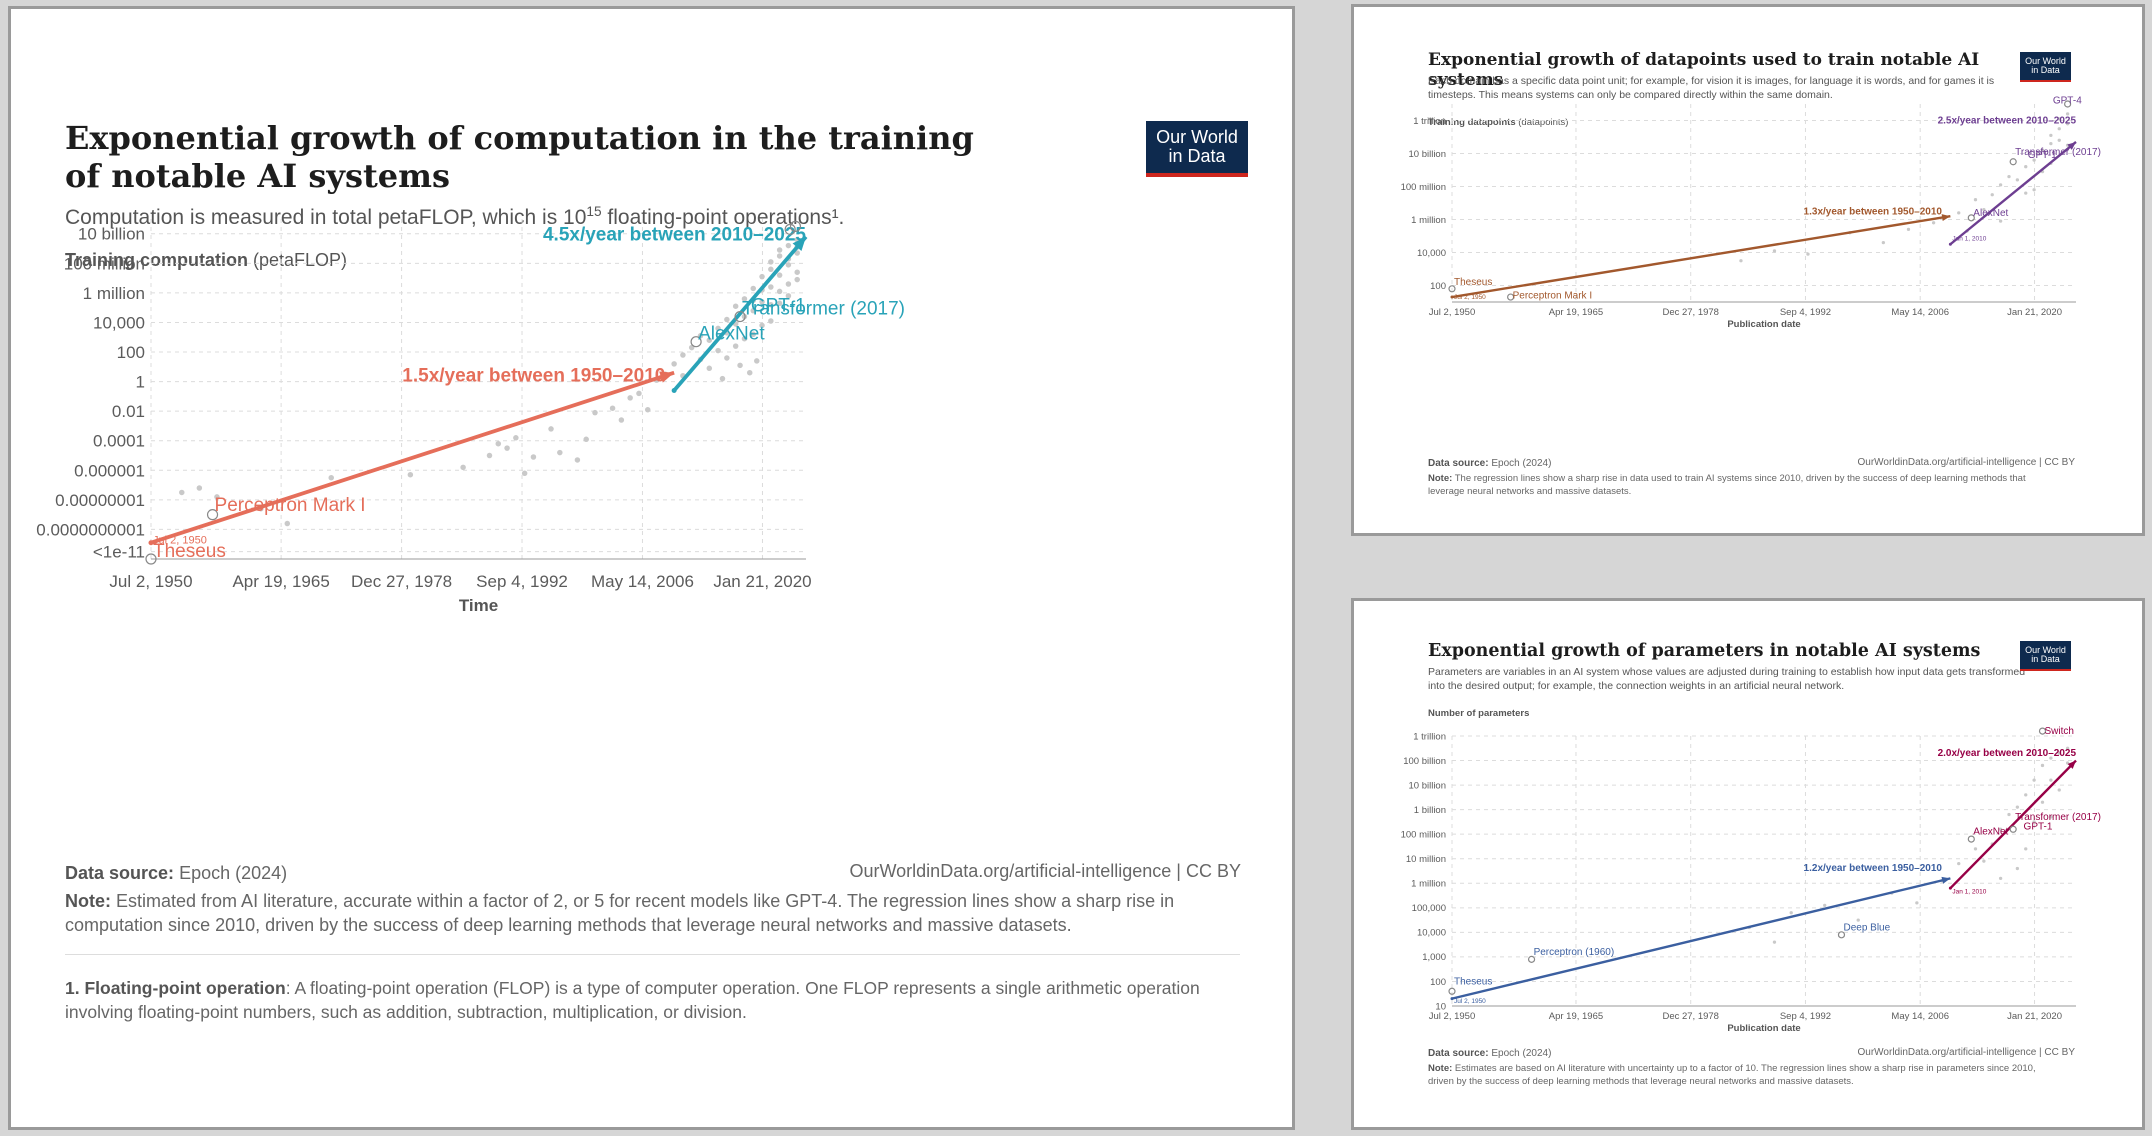 The image size is (2152, 1136). What do you see at coordinates (1429, 121) in the screenshot?
I see `y-tick-label: 1 trillion` at bounding box center [1429, 121].